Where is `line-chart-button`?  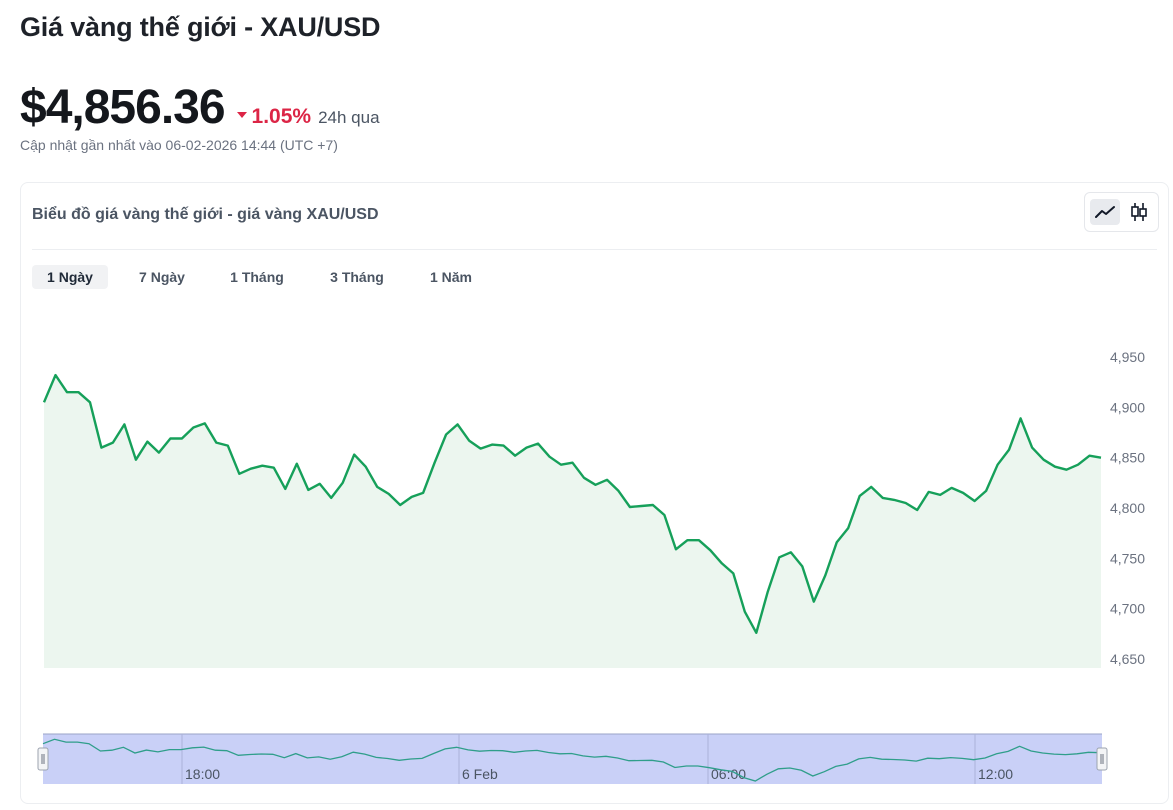 line-chart-button is located at coordinates (1105, 212).